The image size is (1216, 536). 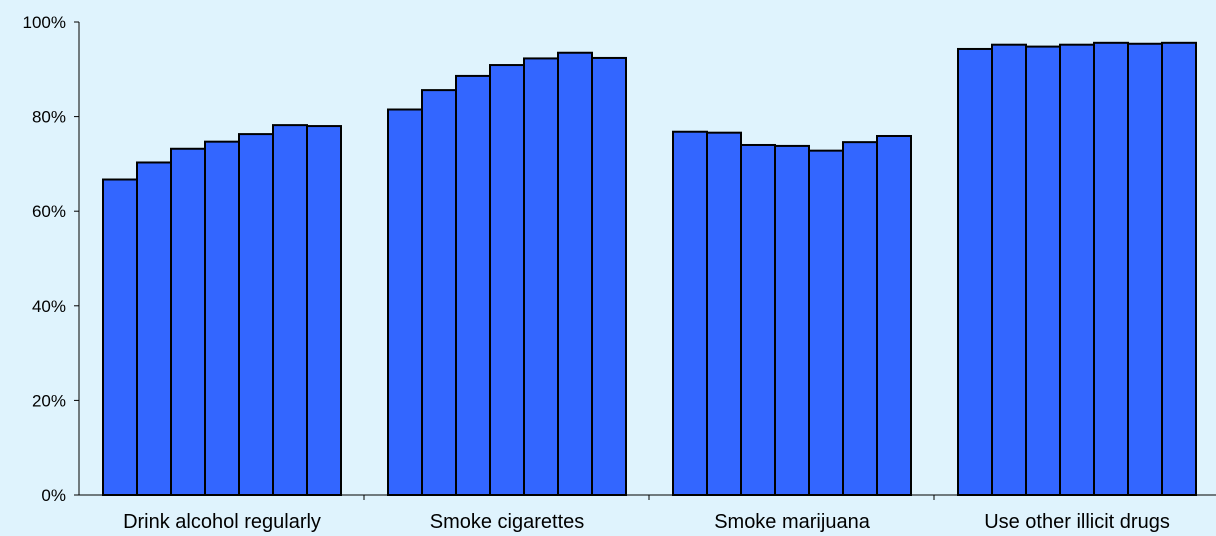 What do you see at coordinates (44, 22) in the screenshot?
I see `y-tick-label: 100%` at bounding box center [44, 22].